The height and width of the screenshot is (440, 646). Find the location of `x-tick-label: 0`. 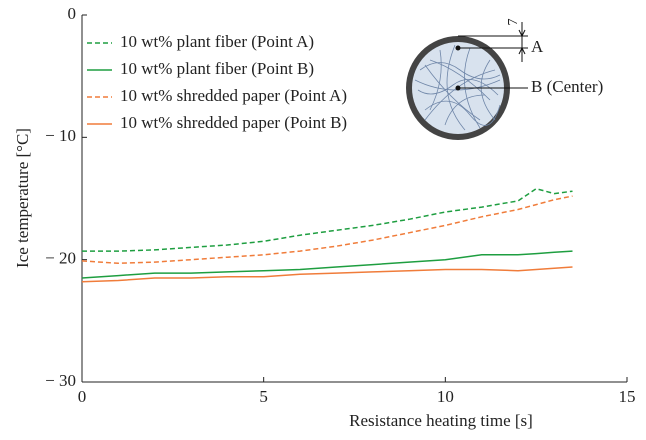

x-tick-label: 0 is located at coordinates (82, 396).